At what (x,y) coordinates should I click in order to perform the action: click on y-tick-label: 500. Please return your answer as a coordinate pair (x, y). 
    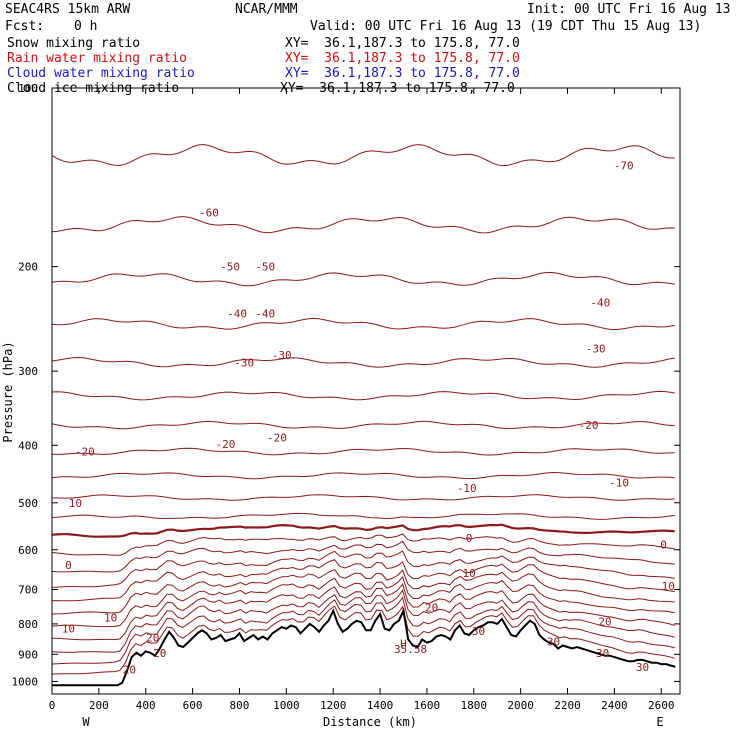
    Looking at the image, I should click on (28, 503).